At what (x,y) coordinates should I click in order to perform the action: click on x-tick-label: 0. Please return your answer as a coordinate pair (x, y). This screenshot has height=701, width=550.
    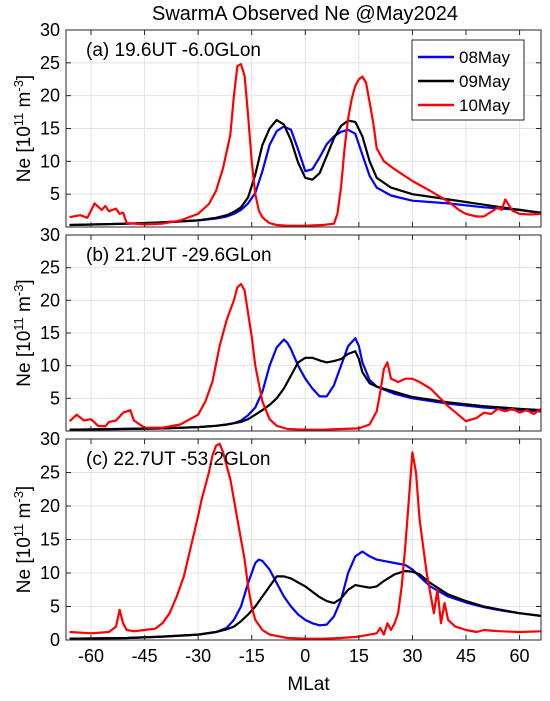
    Looking at the image, I should click on (305, 656).